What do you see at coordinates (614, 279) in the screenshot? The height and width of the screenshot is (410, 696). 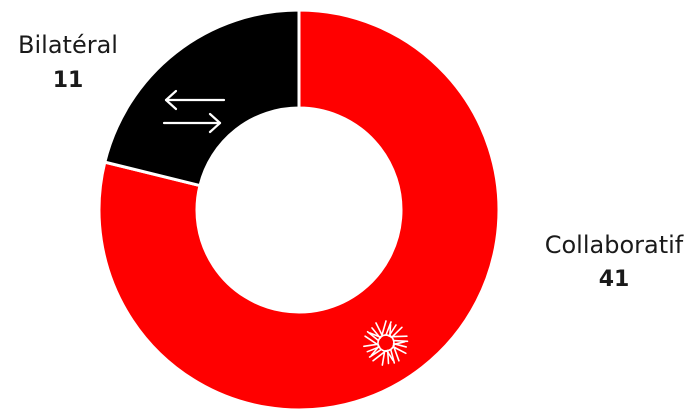 I see `slice-value-collaboratif: 41` at bounding box center [614, 279].